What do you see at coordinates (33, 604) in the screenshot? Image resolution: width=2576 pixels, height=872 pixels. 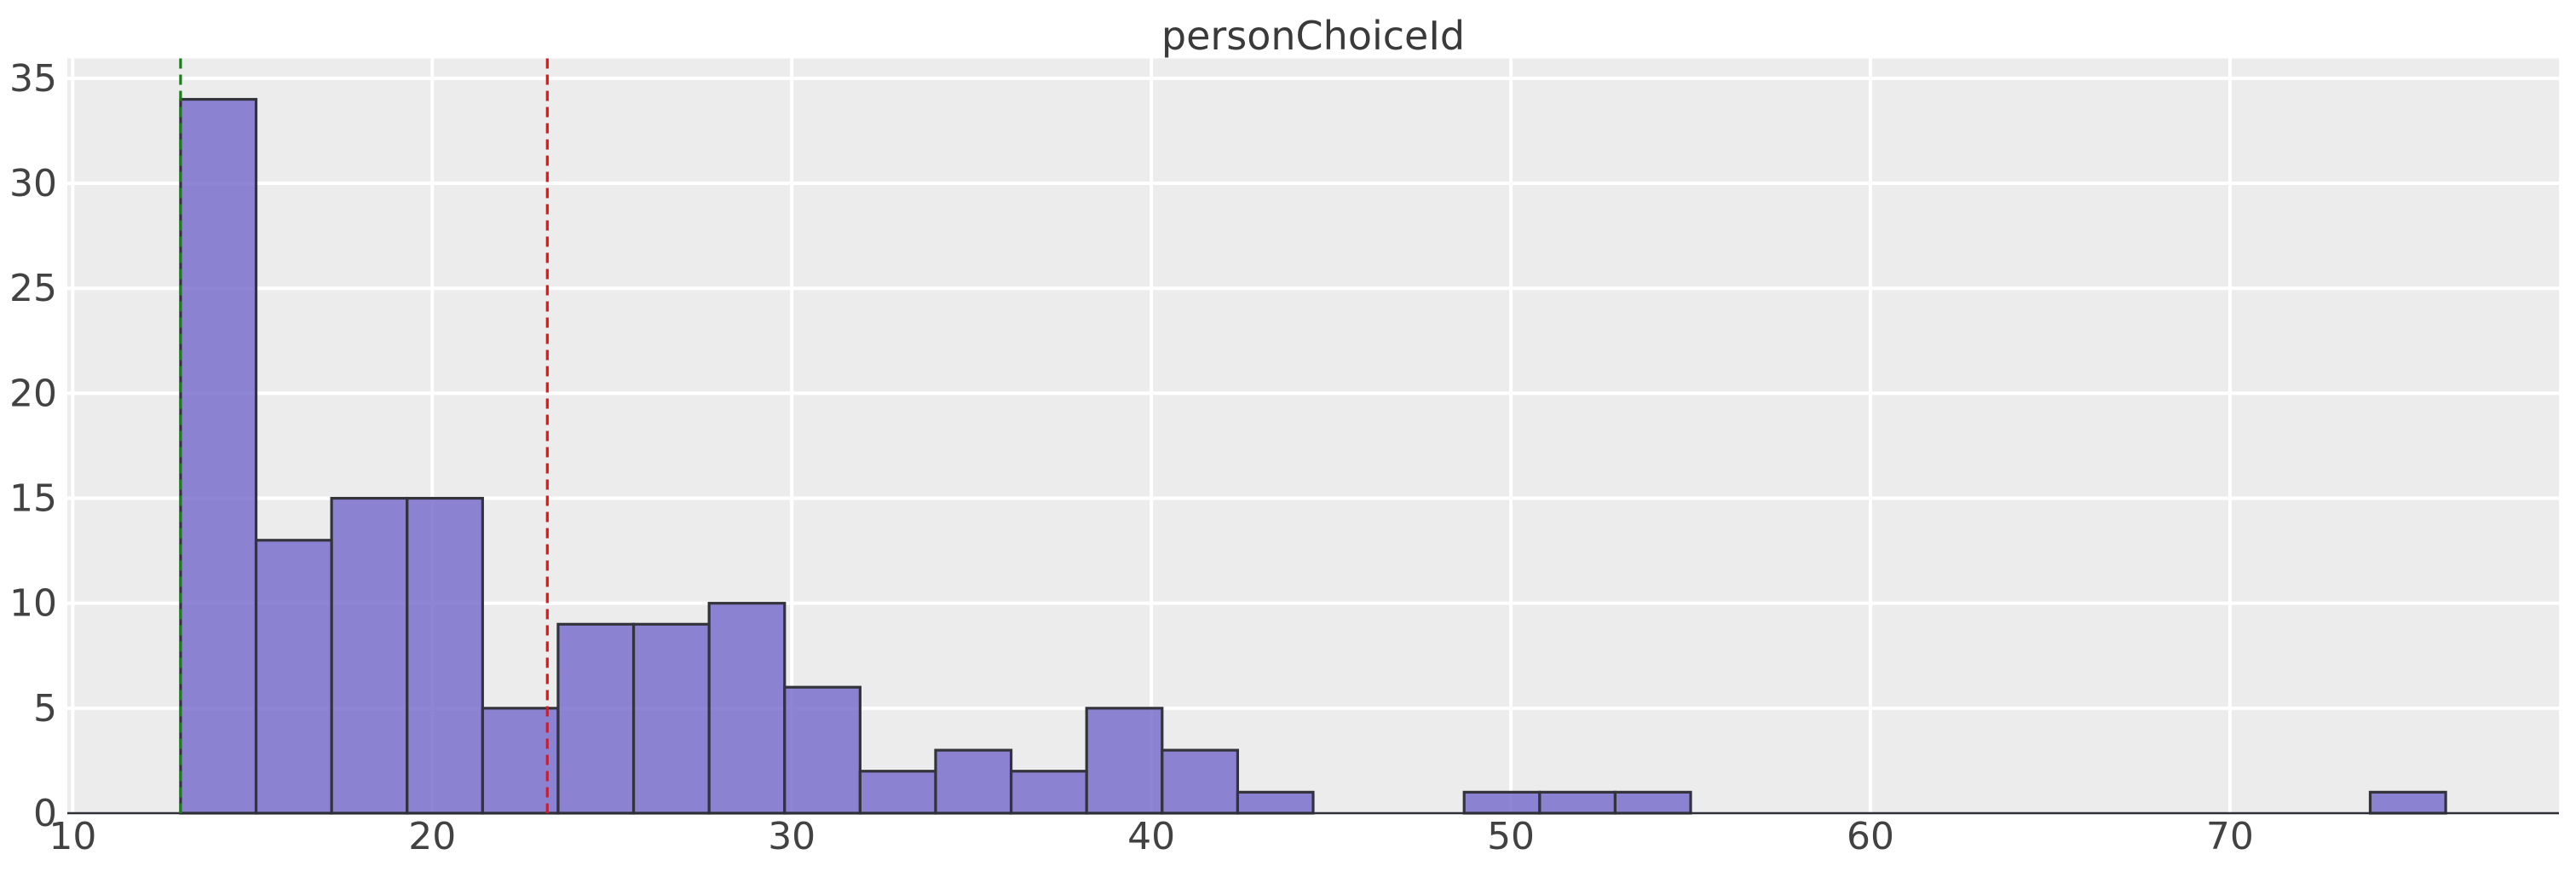 I see `y-tick-label: 10` at bounding box center [33, 604].